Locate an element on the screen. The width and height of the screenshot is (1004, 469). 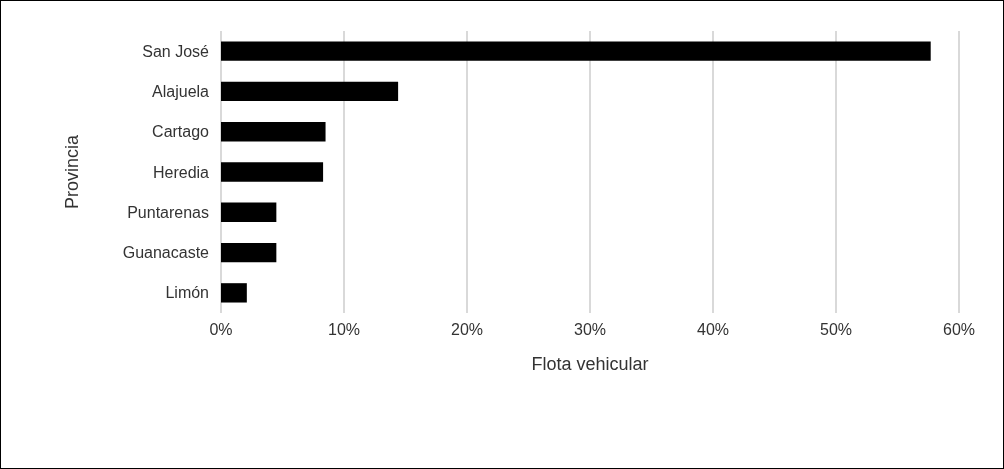
y-tick-label: Alajuela is located at coordinates (181, 91).